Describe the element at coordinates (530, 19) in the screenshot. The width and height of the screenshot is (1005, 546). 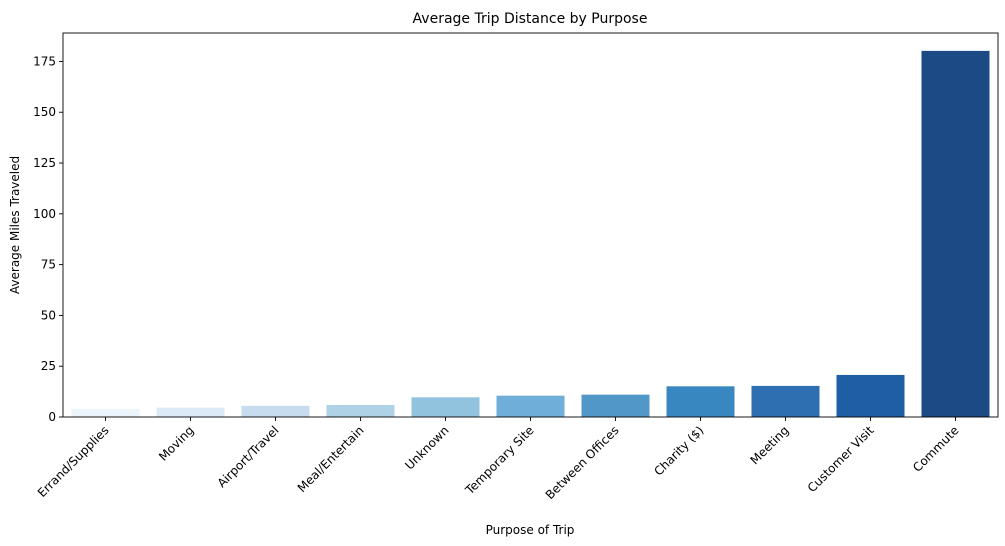
I see `chart-title: Average Trip Distance by Purpose` at that location.